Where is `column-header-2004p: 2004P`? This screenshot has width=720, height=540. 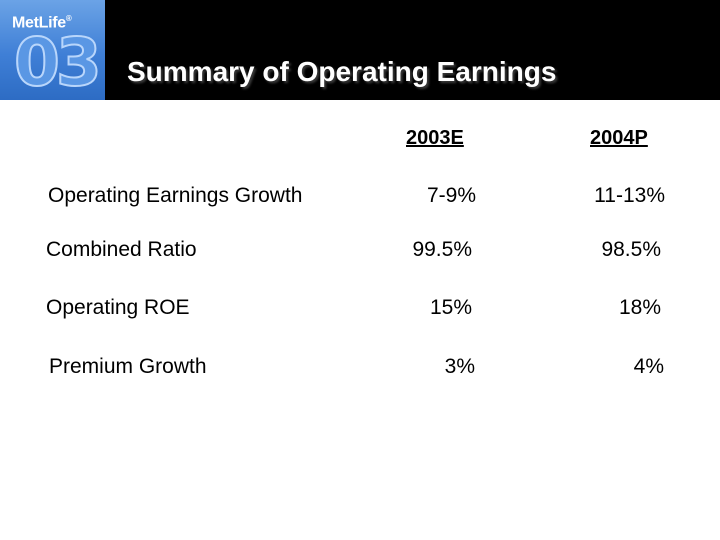 column-header-2004p: 2004P is located at coordinates (619, 138).